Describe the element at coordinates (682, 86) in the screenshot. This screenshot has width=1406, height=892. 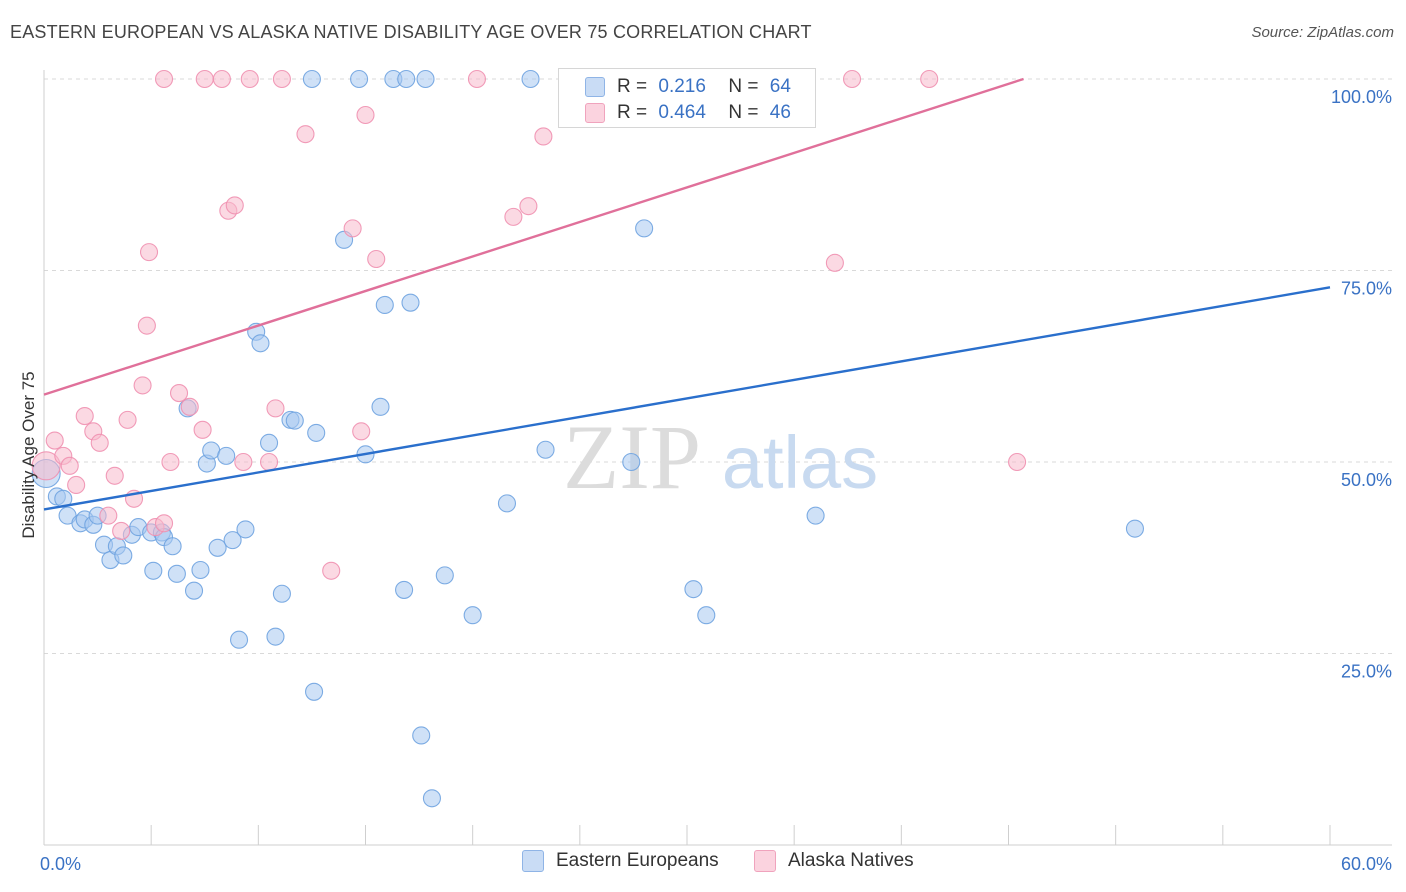
I see `legend-r-value: 0.216` at that location.